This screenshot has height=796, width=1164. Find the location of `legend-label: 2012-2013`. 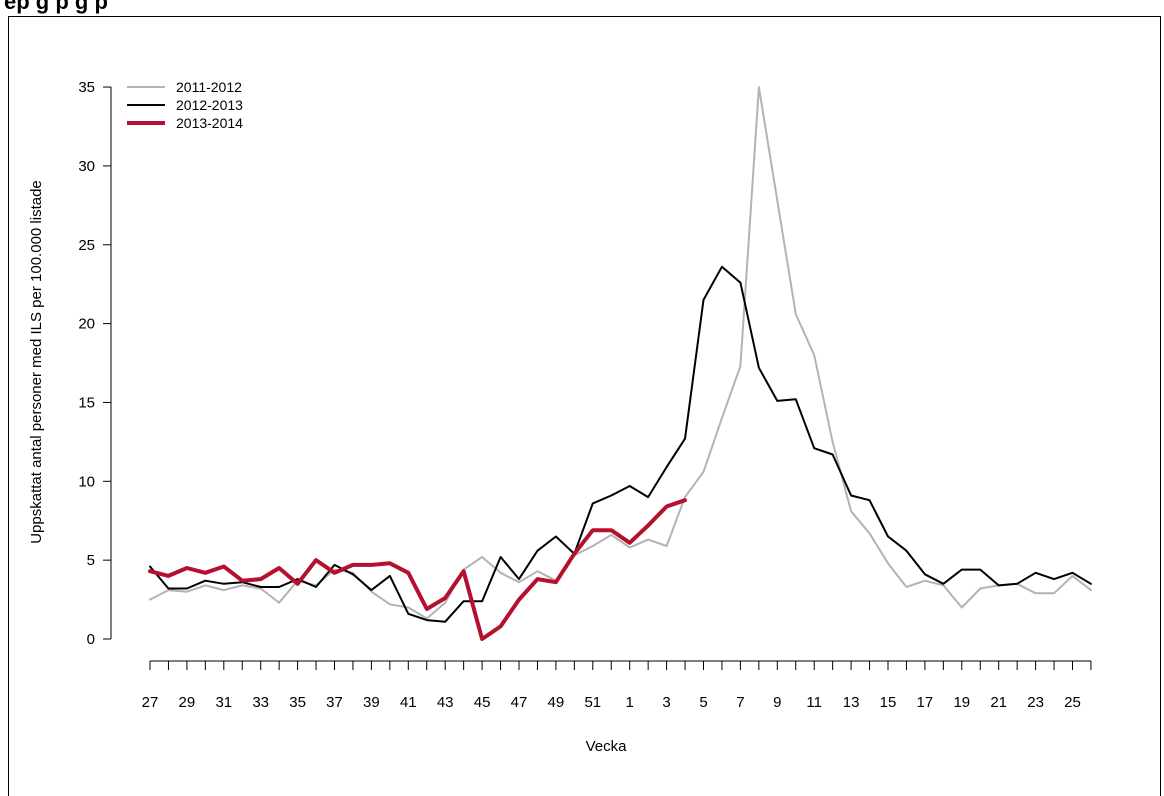

legend-label: 2012-2013 is located at coordinates (209, 105).